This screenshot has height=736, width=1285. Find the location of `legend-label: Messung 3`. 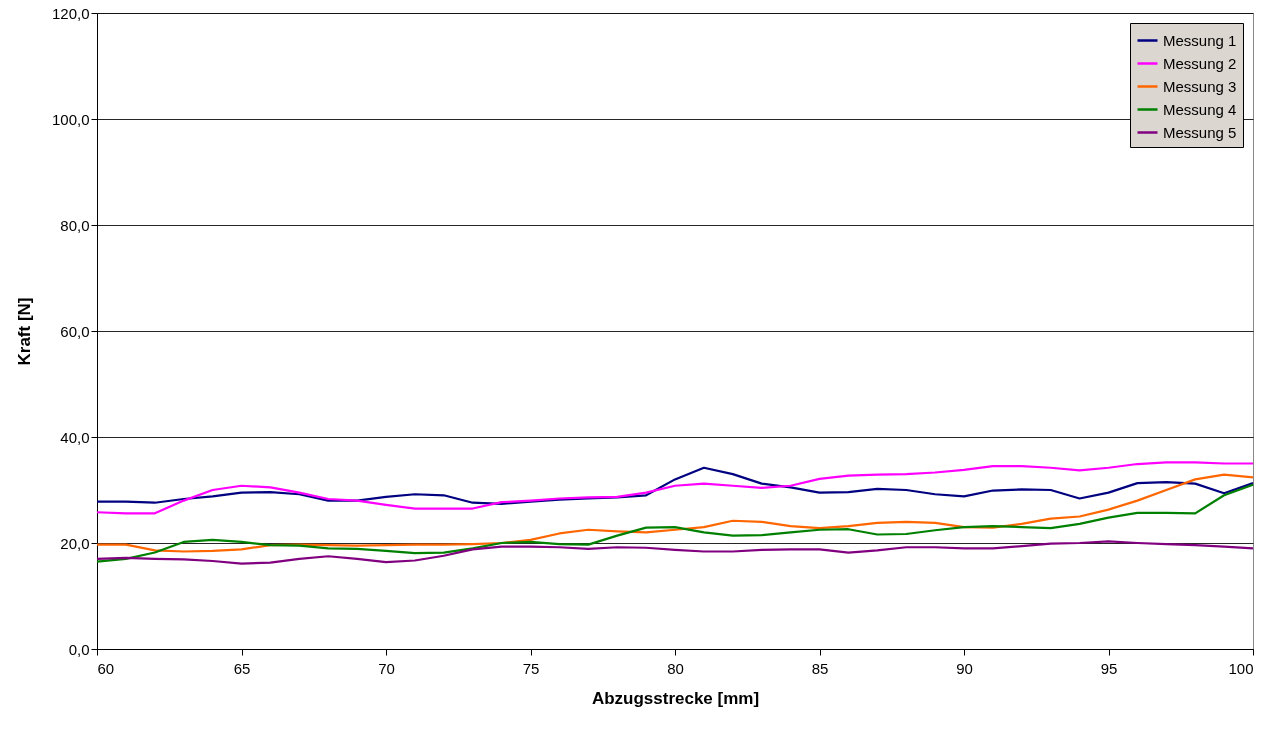

legend-label: Messung 3 is located at coordinates (1200, 86).